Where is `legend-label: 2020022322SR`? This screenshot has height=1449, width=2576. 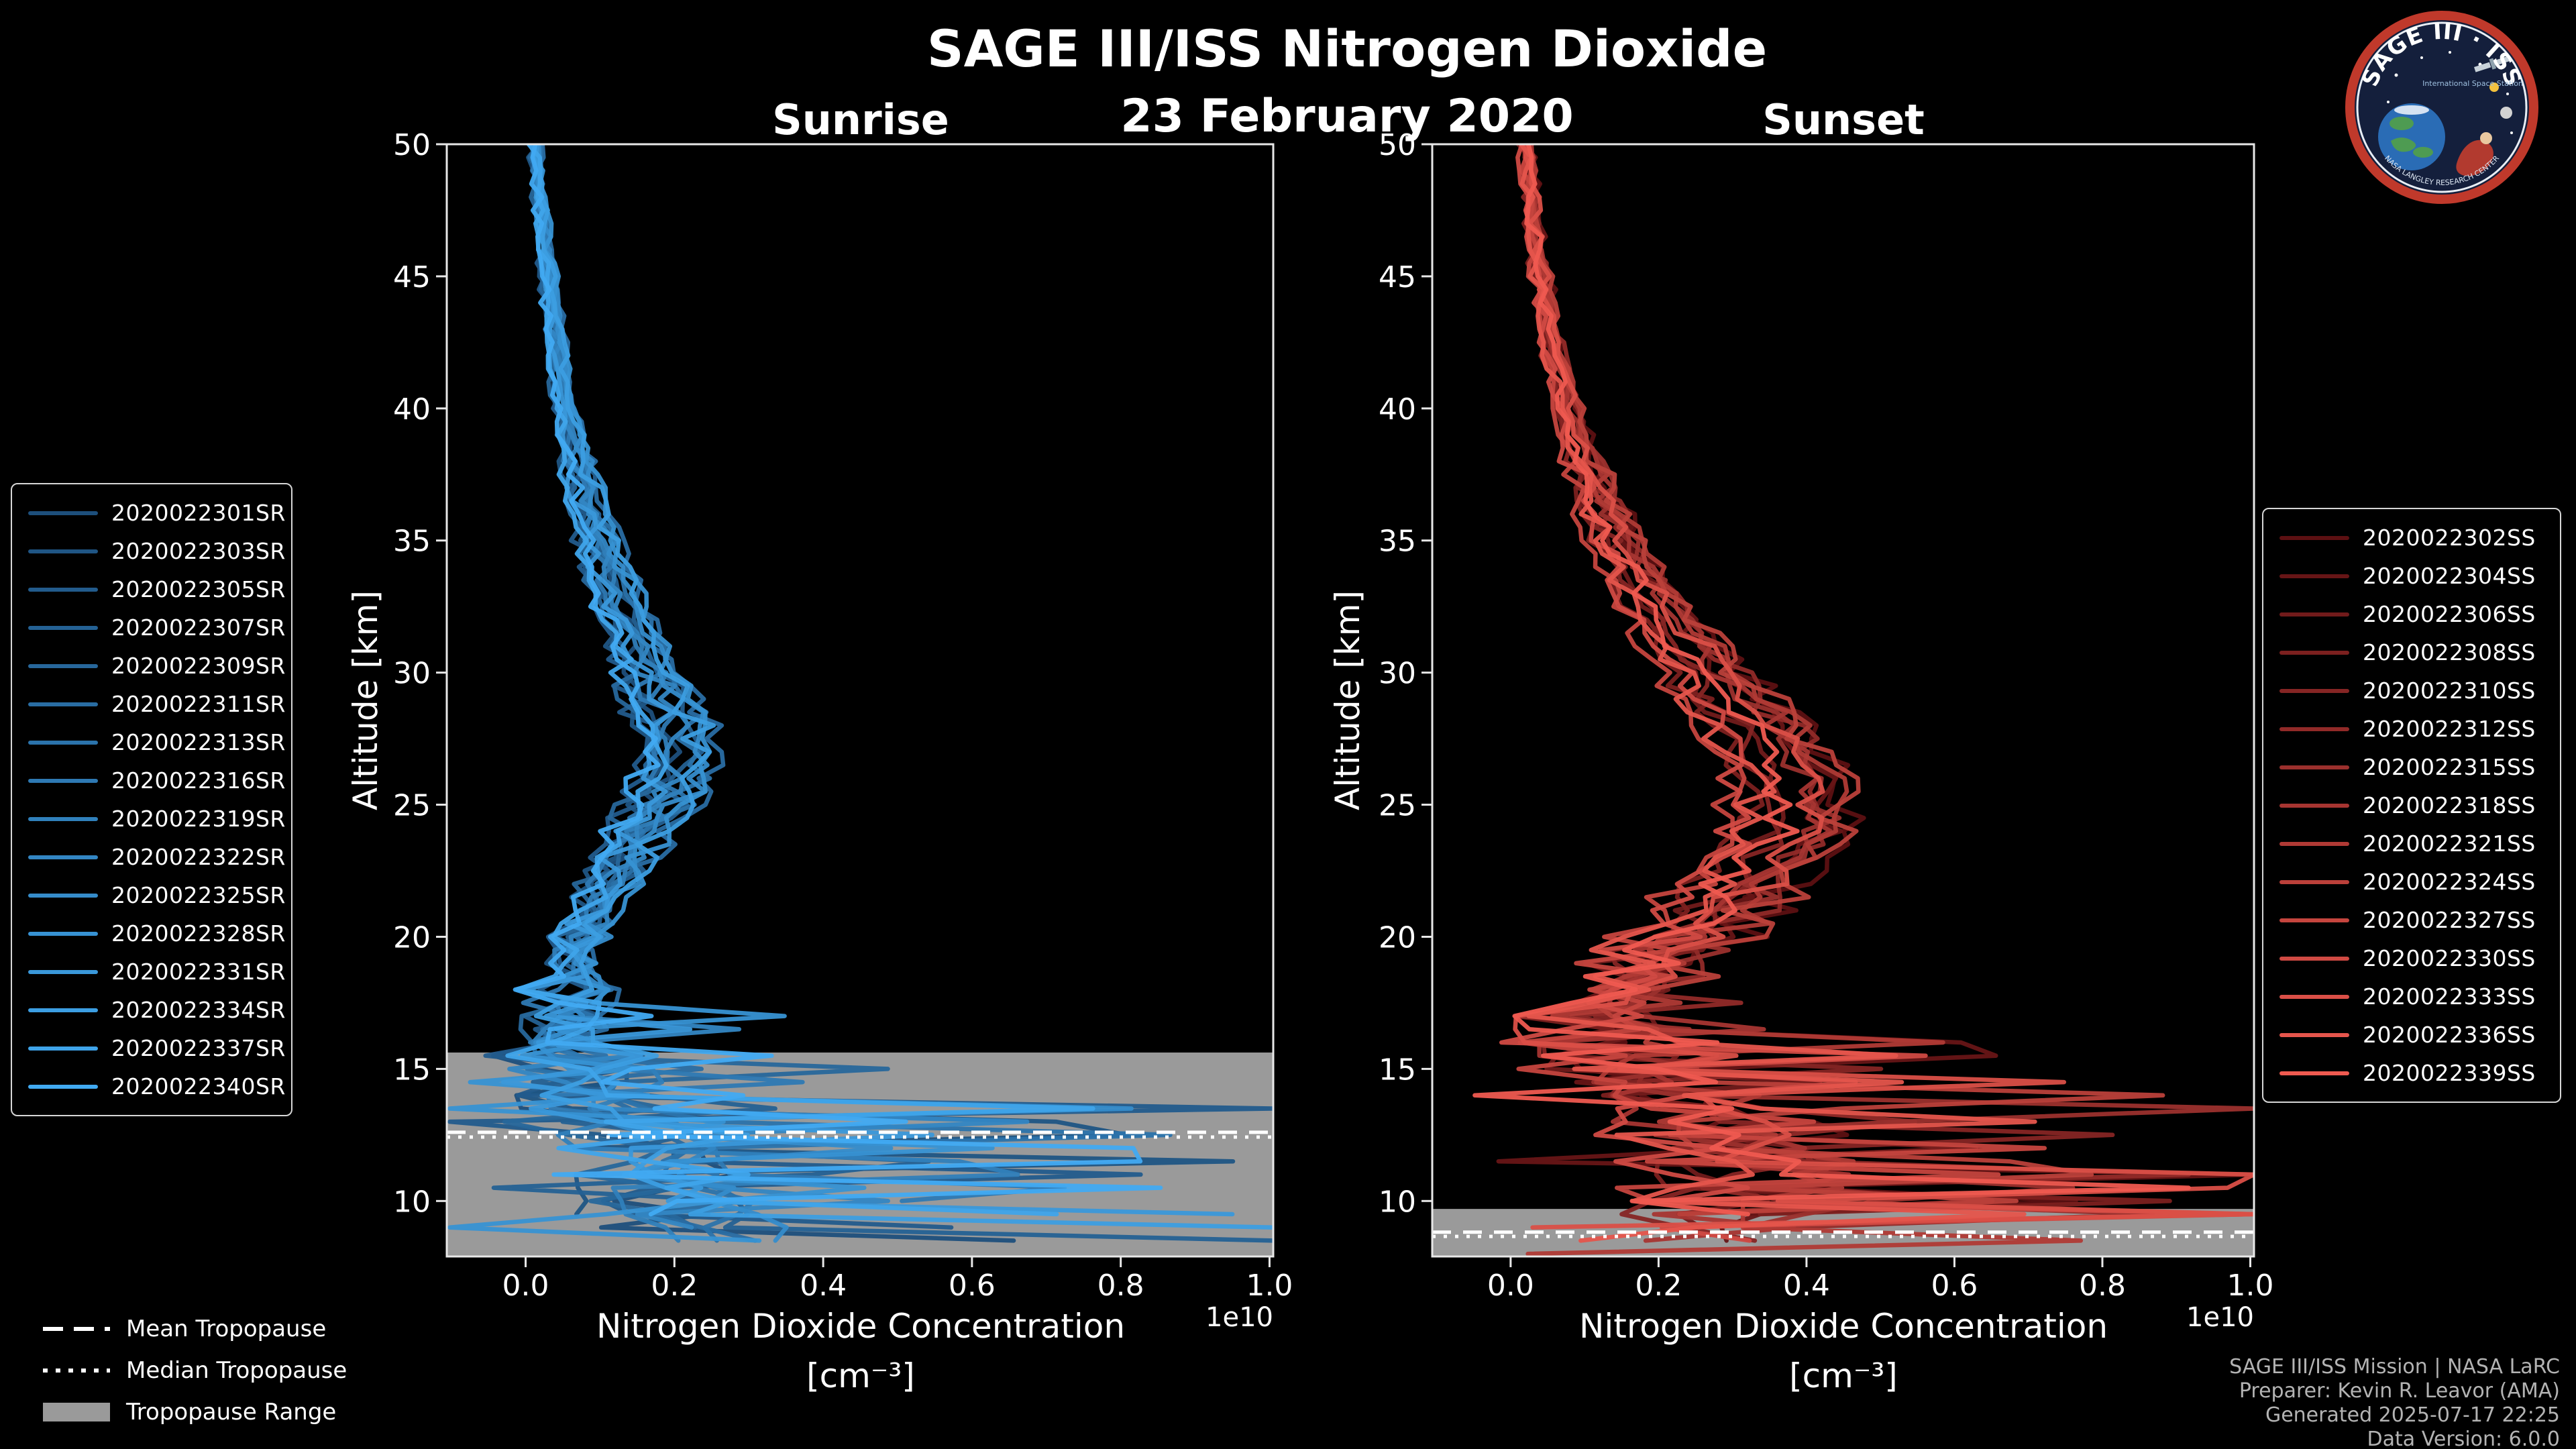 legend-label: 2020022322SR is located at coordinates (198, 857).